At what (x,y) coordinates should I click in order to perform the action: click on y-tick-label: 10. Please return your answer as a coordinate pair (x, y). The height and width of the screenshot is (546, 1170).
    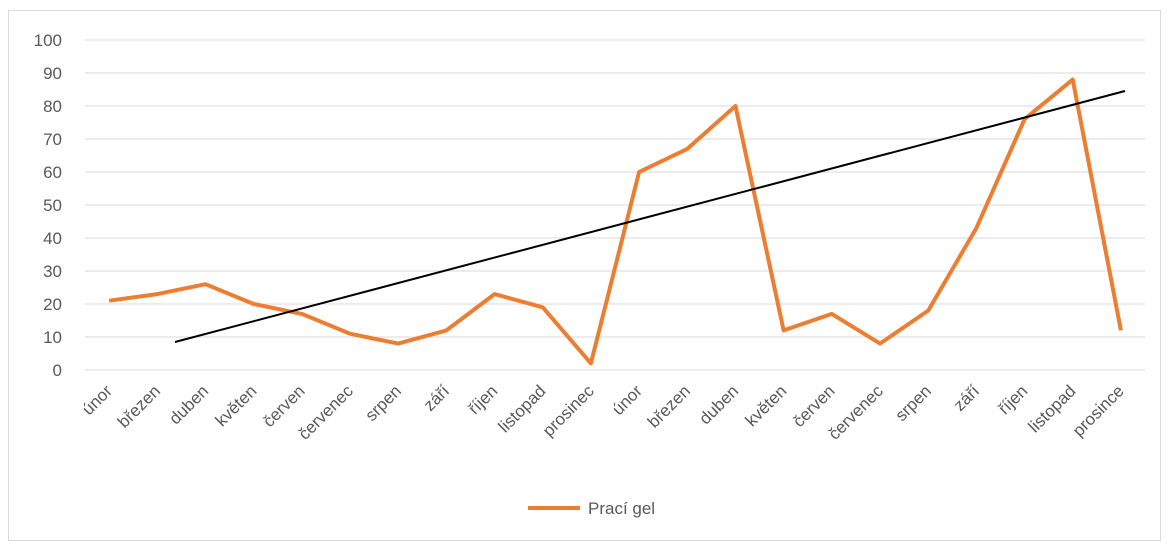
    Looking at the image, I should click on (52, 337).